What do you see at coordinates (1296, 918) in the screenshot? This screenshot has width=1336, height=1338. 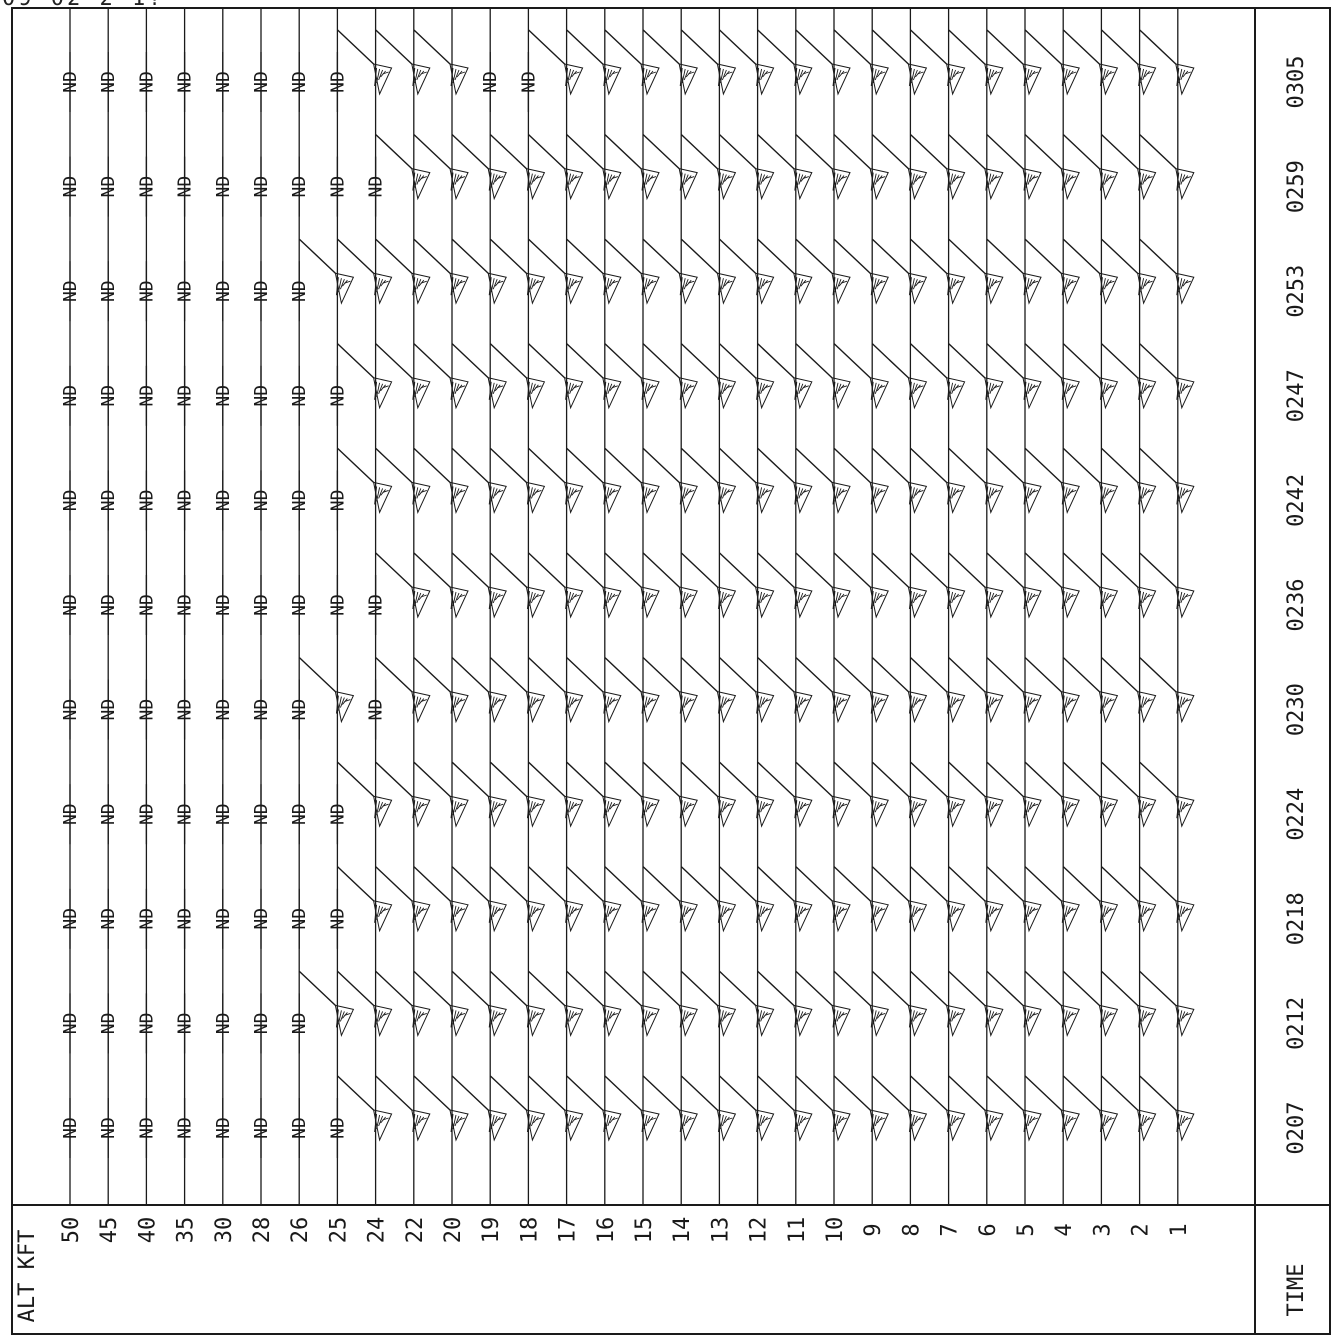 I see `time-tick-label: 0218` at bounding box center [1296, 918].